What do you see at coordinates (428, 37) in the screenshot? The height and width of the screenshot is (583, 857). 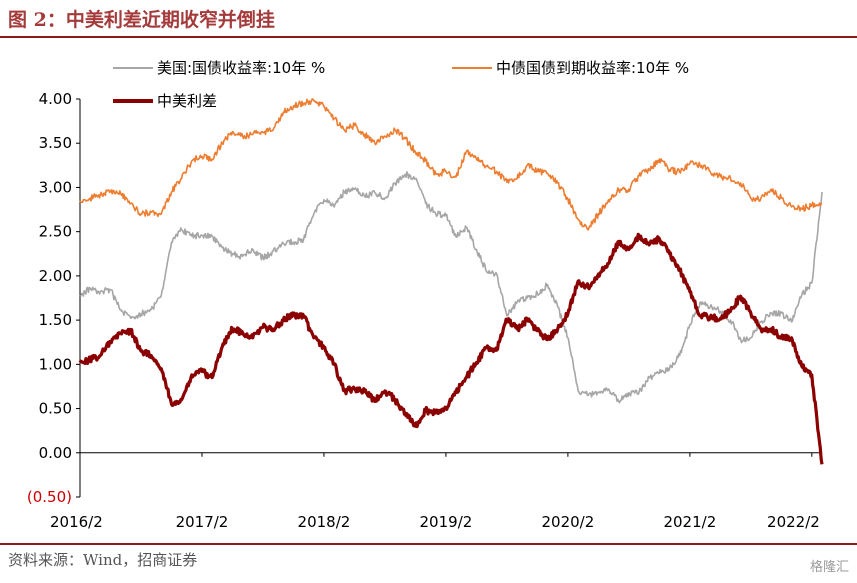 I see `title-rule` at bounding box center [428, 37].